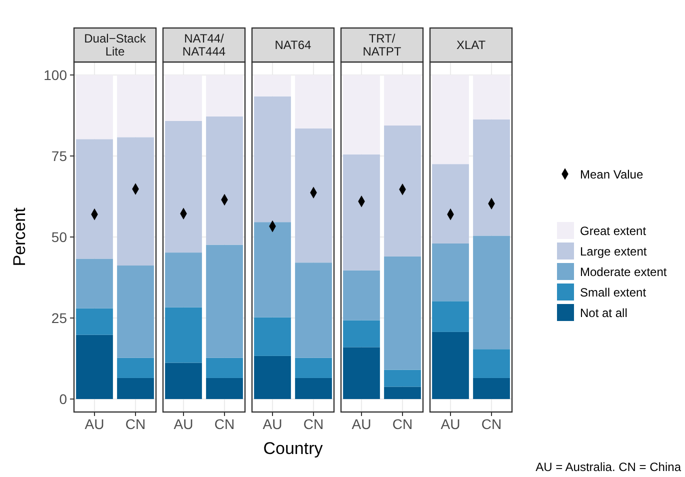 The image size is (685, 477). I want to click on y-tick-label: 100, so click(56, 74).